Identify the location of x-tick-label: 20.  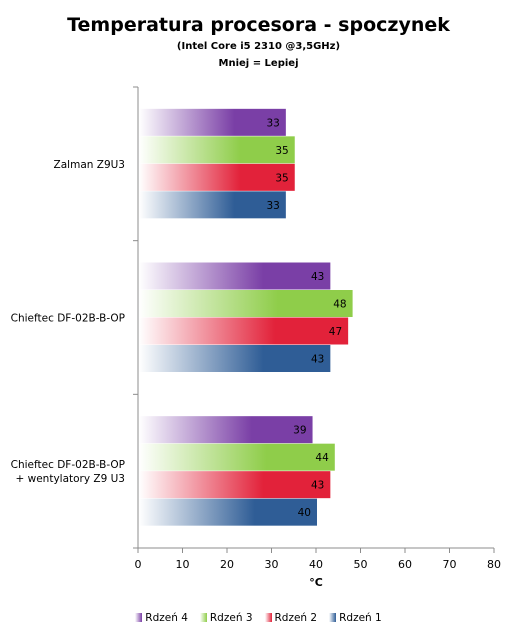
(227, 564).